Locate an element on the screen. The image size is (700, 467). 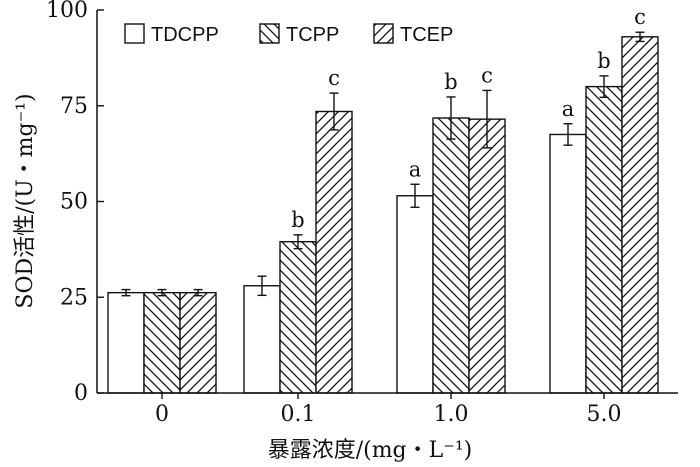
bar-tcep-5.0 is located at coordinates (640, 215).